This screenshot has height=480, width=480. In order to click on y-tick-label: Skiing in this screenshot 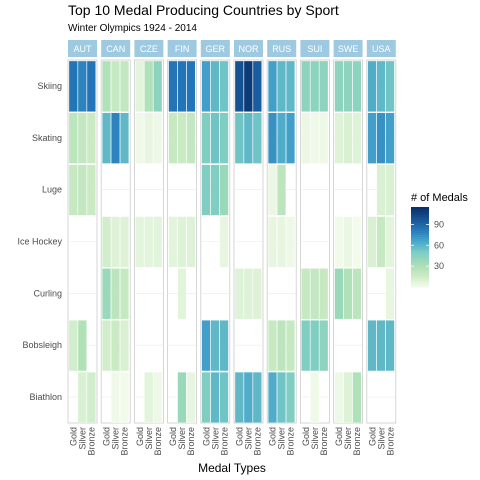, I will do `click(49, 86)`.